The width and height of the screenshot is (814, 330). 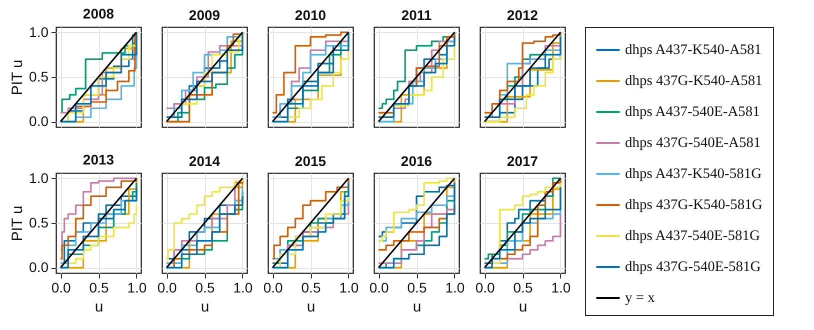 What do you see at coordinates (98, 13) in the screenshot?
I see `chart-title: 2008` at bounding box center [98, 13].